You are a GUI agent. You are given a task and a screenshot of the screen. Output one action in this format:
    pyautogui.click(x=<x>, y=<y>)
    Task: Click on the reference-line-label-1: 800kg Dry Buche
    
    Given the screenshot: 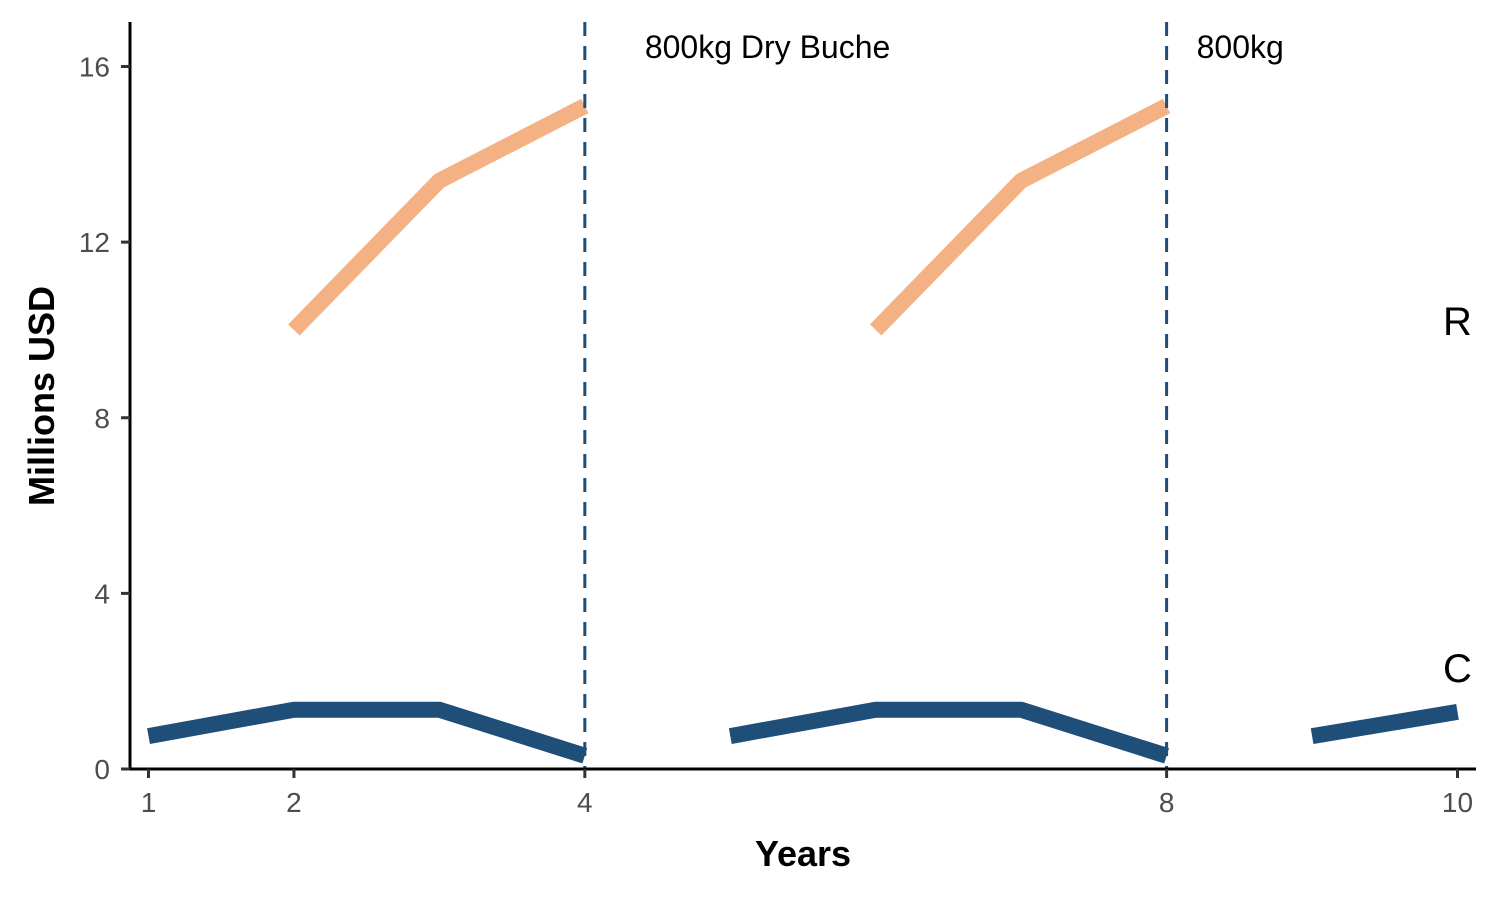 What is the action you would take?
    pyautogui.click(x=767, y=47)
    